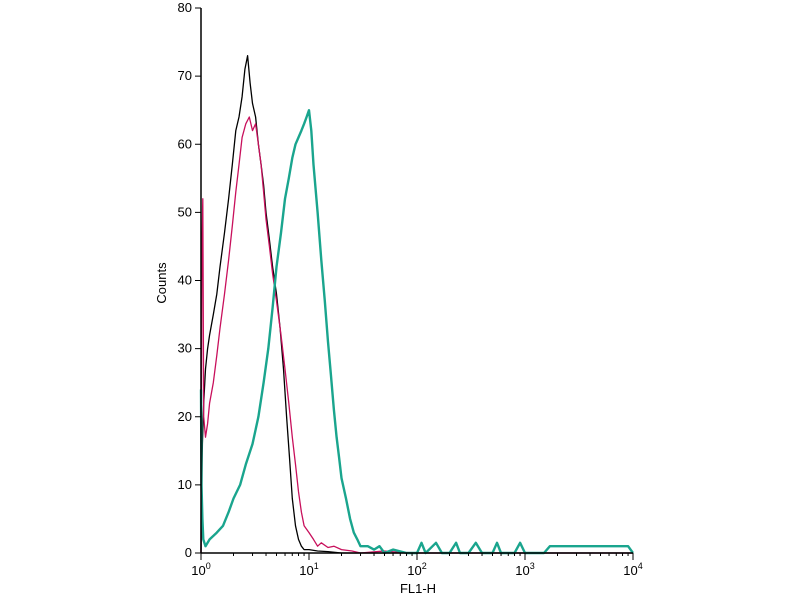 This screenshot has width=800, height=600. What do you see at coordinates (524, 569) in the screenshot?
I see `x-tick-label: 10³` at bounding box center [524, 569].